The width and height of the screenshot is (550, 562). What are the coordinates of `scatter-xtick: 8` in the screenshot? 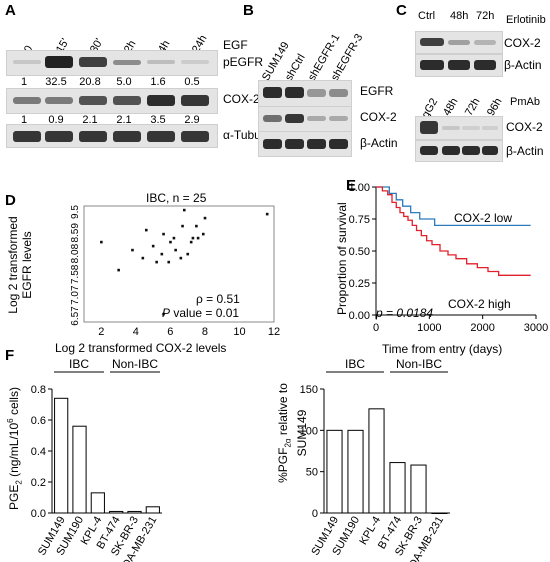 It's located at (205, 332).